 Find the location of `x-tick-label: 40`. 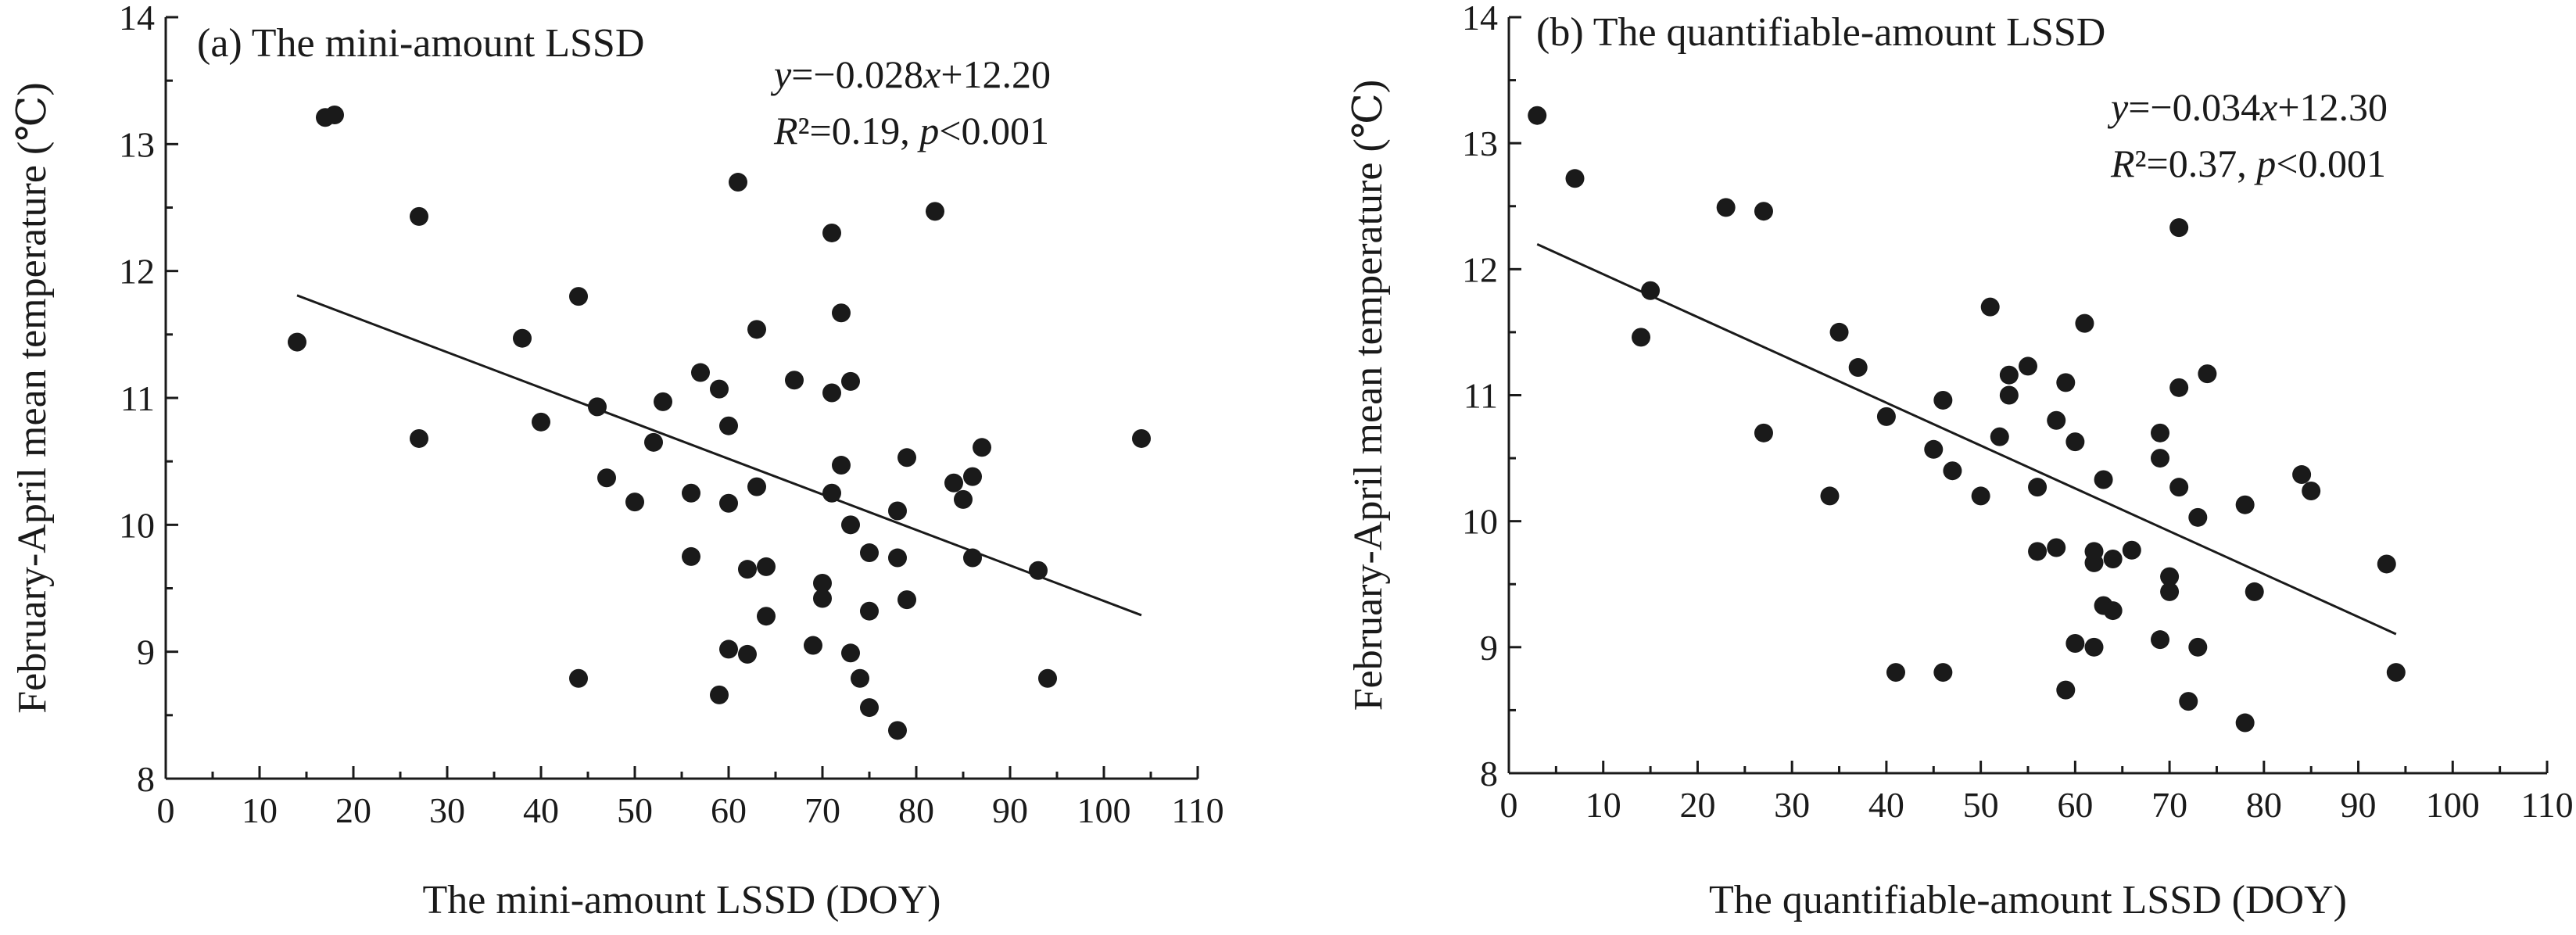

x-tick-label: 40 is located at coordinates (1886, 805).